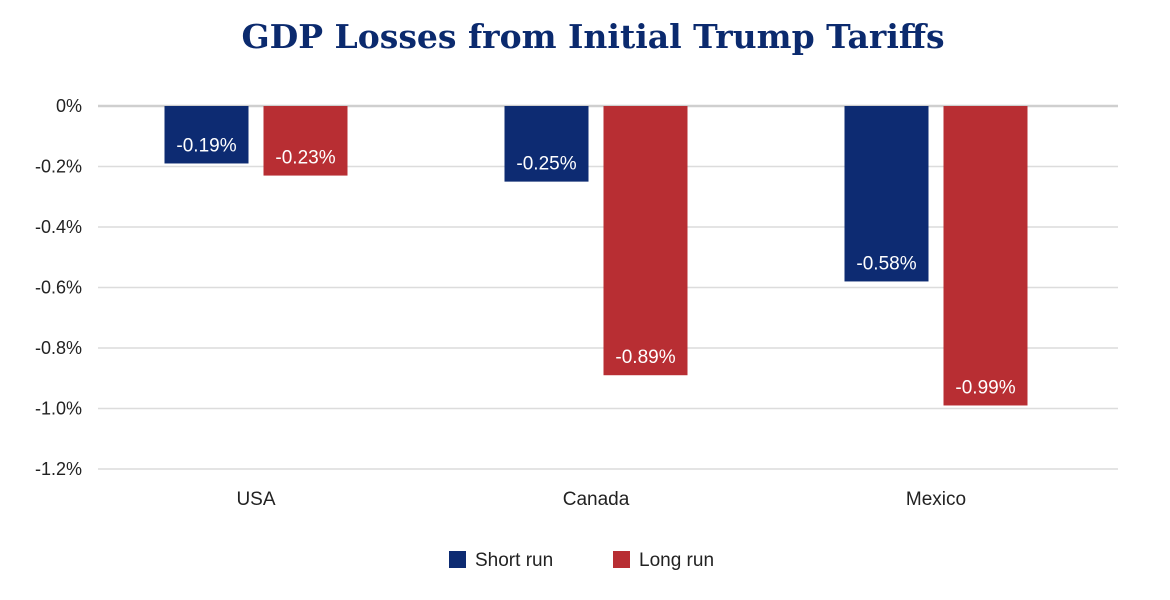 The width and height of the screenshot is (1170, 600). I want to click on y-tick-label: -1.2%, so click(58, 469).